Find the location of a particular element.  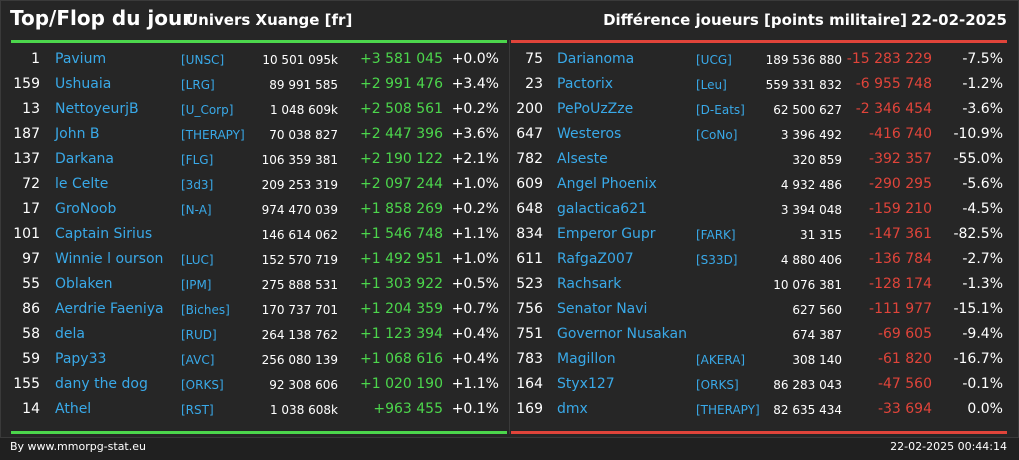

alliance-link: [CoNo] is located at coordinates (717, 135).